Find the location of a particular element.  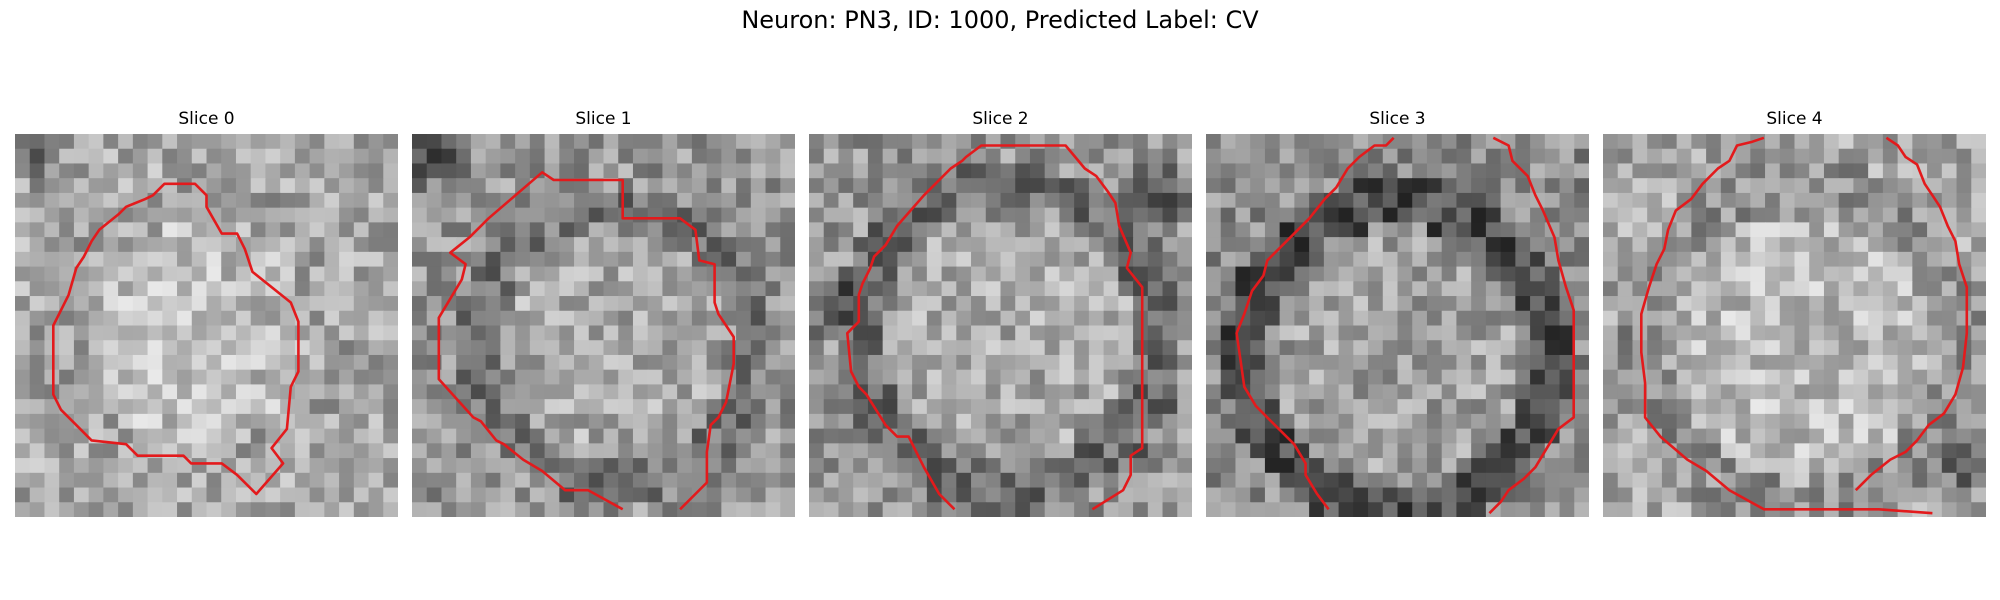

panel-title-slice-4: Slice 4 is located at coordinates (1794, 119).